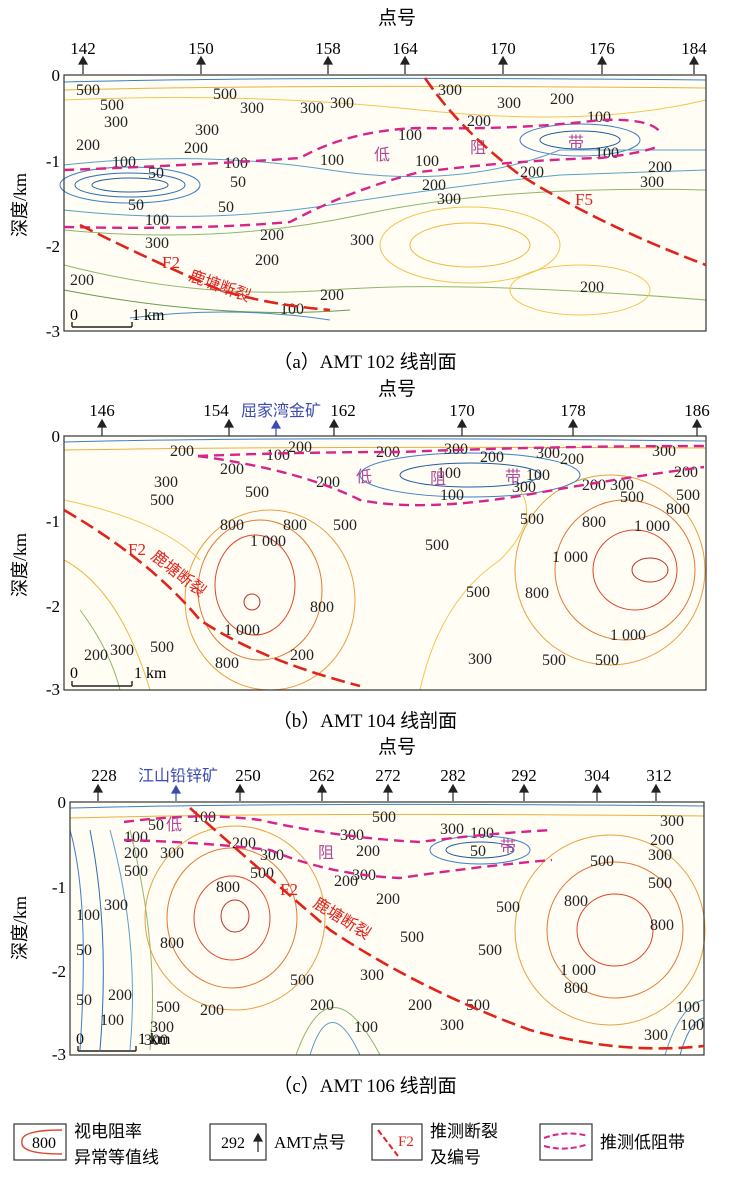 This screenshot has height=1179, width=730. What do you see at coordinates (102, 410) in the screenshot?
I see `station-label: 146` at bounding box center [102, 410].